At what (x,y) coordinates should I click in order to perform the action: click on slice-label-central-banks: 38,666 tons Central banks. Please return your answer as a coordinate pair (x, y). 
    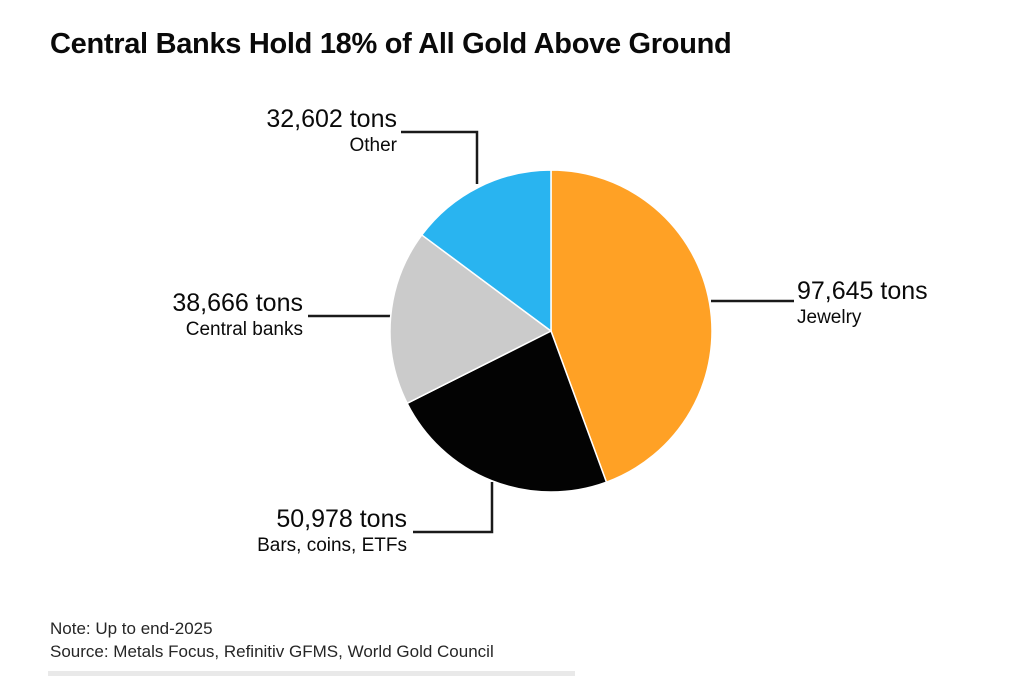
    Looking at the image, I should click on (178, 315).